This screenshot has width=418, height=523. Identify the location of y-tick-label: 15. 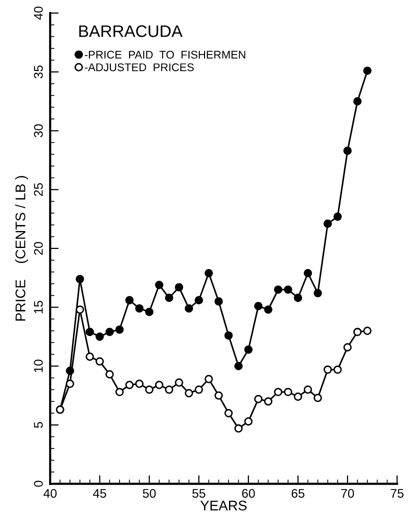
(38, 307).